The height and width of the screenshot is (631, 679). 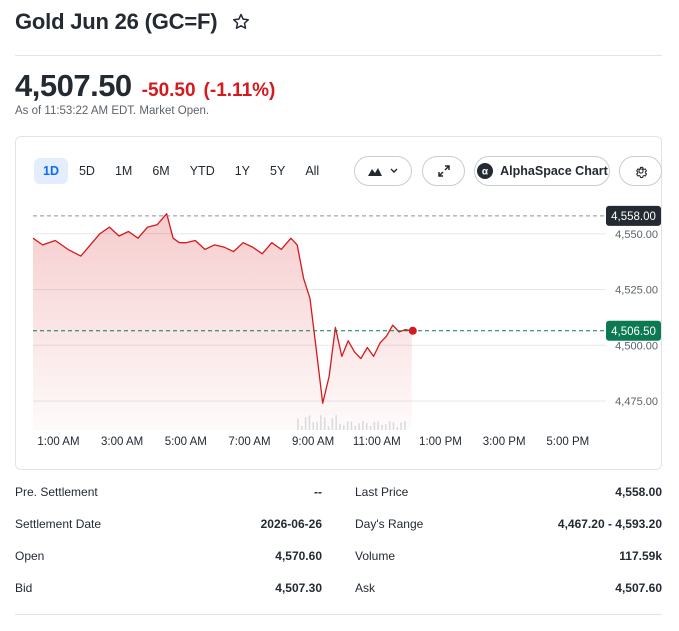 What do you see at coordinates (640, 556) in the screenshot?
I see `stat-value: 117.59k` at bounding box center [640, 556].